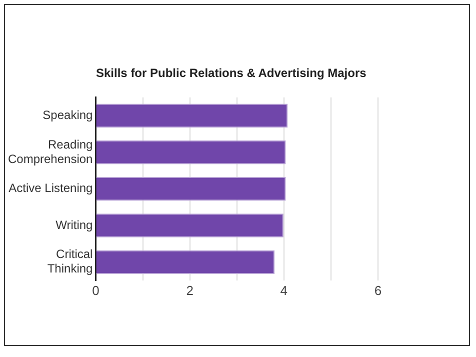  I want to click on y-tick-label: Reading Comprehension, so click(50, 151).